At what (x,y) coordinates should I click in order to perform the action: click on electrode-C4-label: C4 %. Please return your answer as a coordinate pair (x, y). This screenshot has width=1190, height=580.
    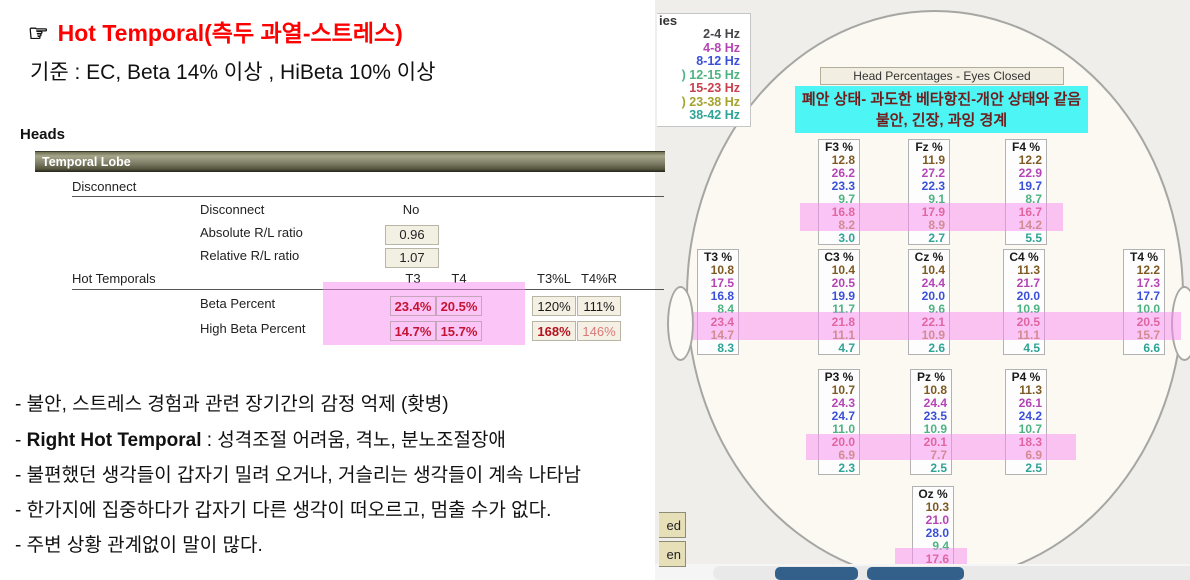
    Looking at the image, I should click on (1024, 257).